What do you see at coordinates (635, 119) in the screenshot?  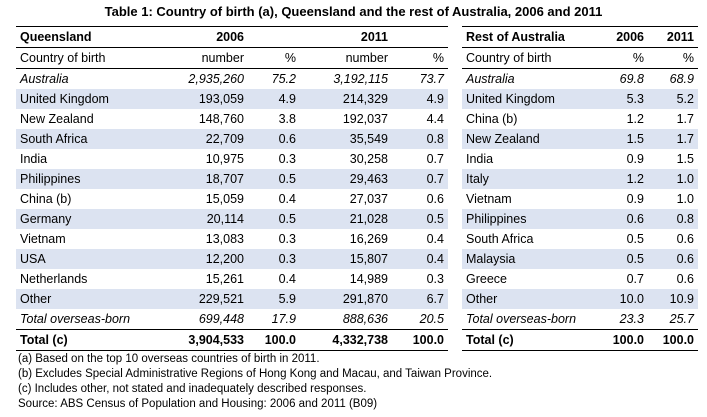 I see `cell-value: 1.2` at bounding box center [635, 119].